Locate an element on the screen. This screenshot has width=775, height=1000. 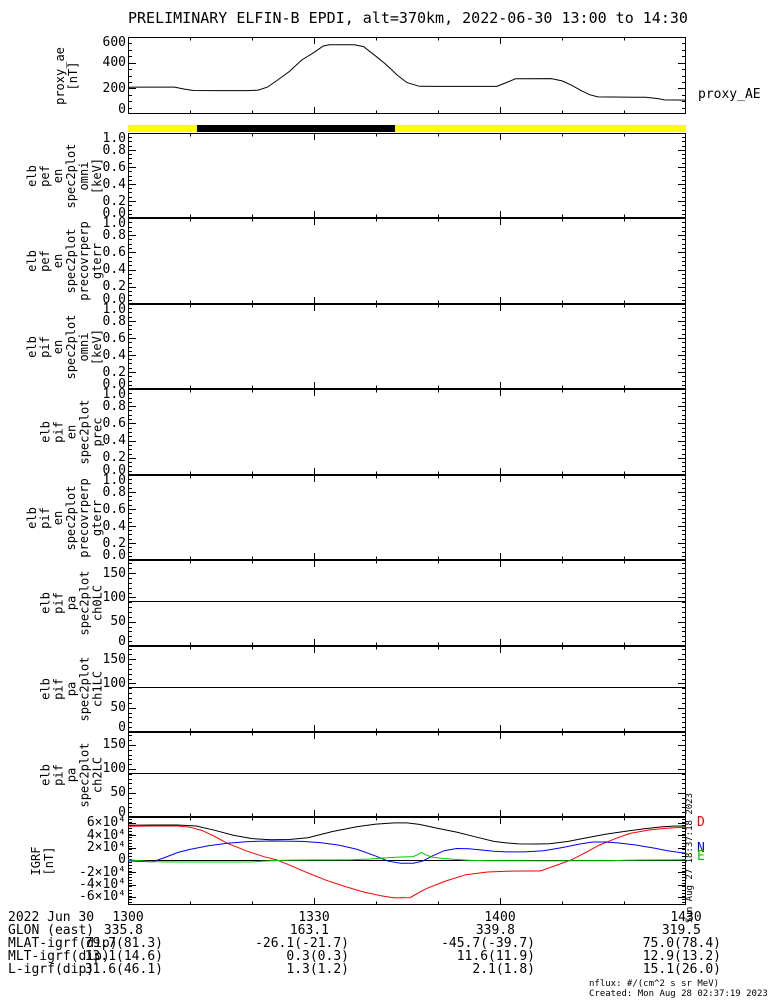
ylabel-text: elb pif en spec2plot precovrperp gterr is located at coordinates (64, 517).